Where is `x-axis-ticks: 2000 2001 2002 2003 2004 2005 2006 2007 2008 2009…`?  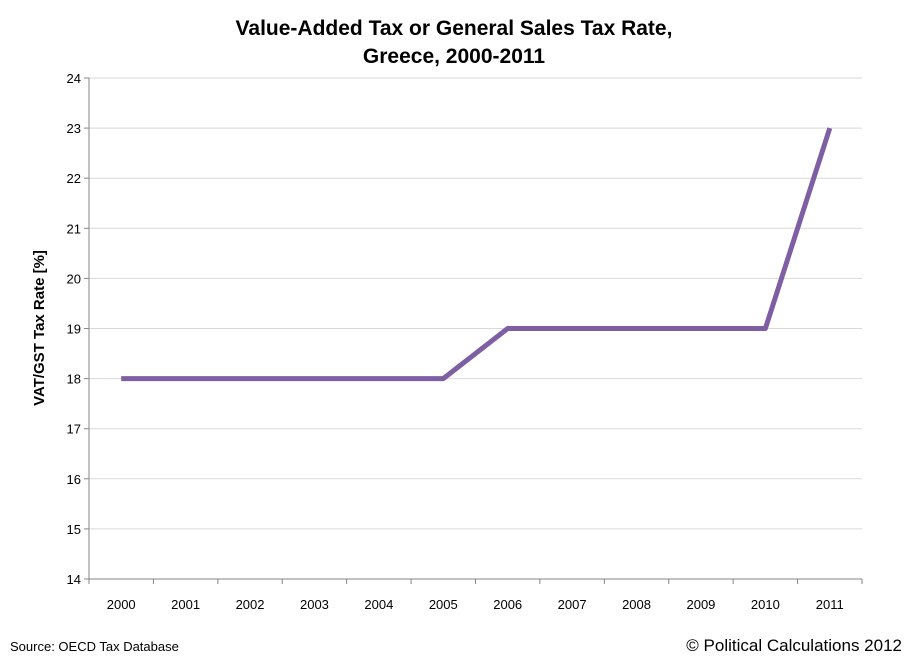
x-axis-ticks: 2000 2001 2002 2003 2004 2005 2006 2007 2008 2009… is located at coordinates (475, 595).